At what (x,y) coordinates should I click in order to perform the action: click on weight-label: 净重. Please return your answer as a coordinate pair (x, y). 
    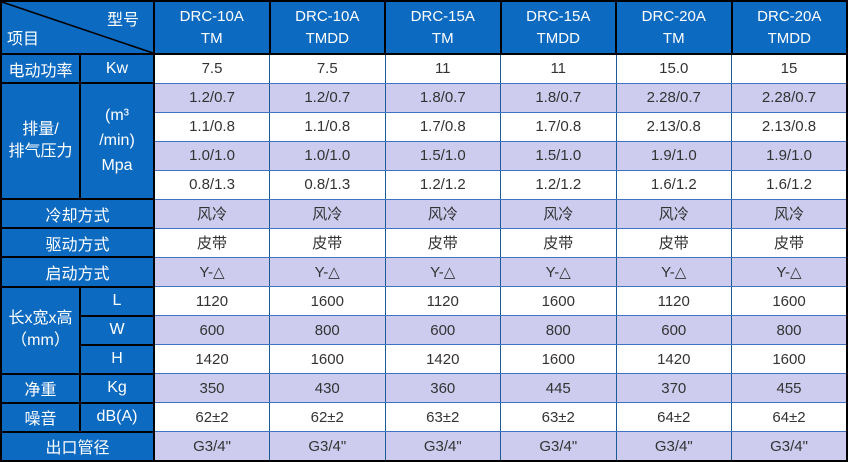
    Looking at the image, I should click on (40, 388).